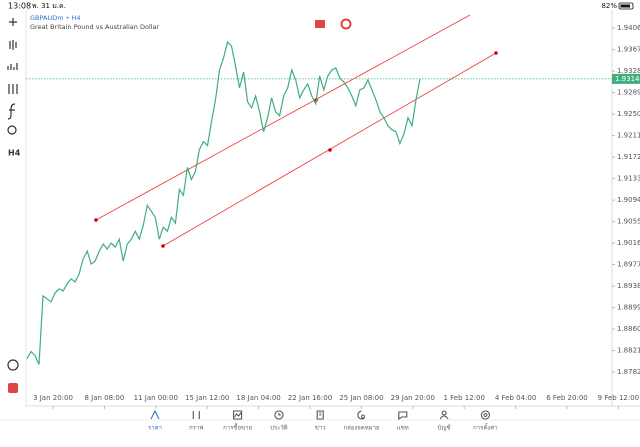 The image size is (640, 447). I want to click on battery-level, so click(625, 6).